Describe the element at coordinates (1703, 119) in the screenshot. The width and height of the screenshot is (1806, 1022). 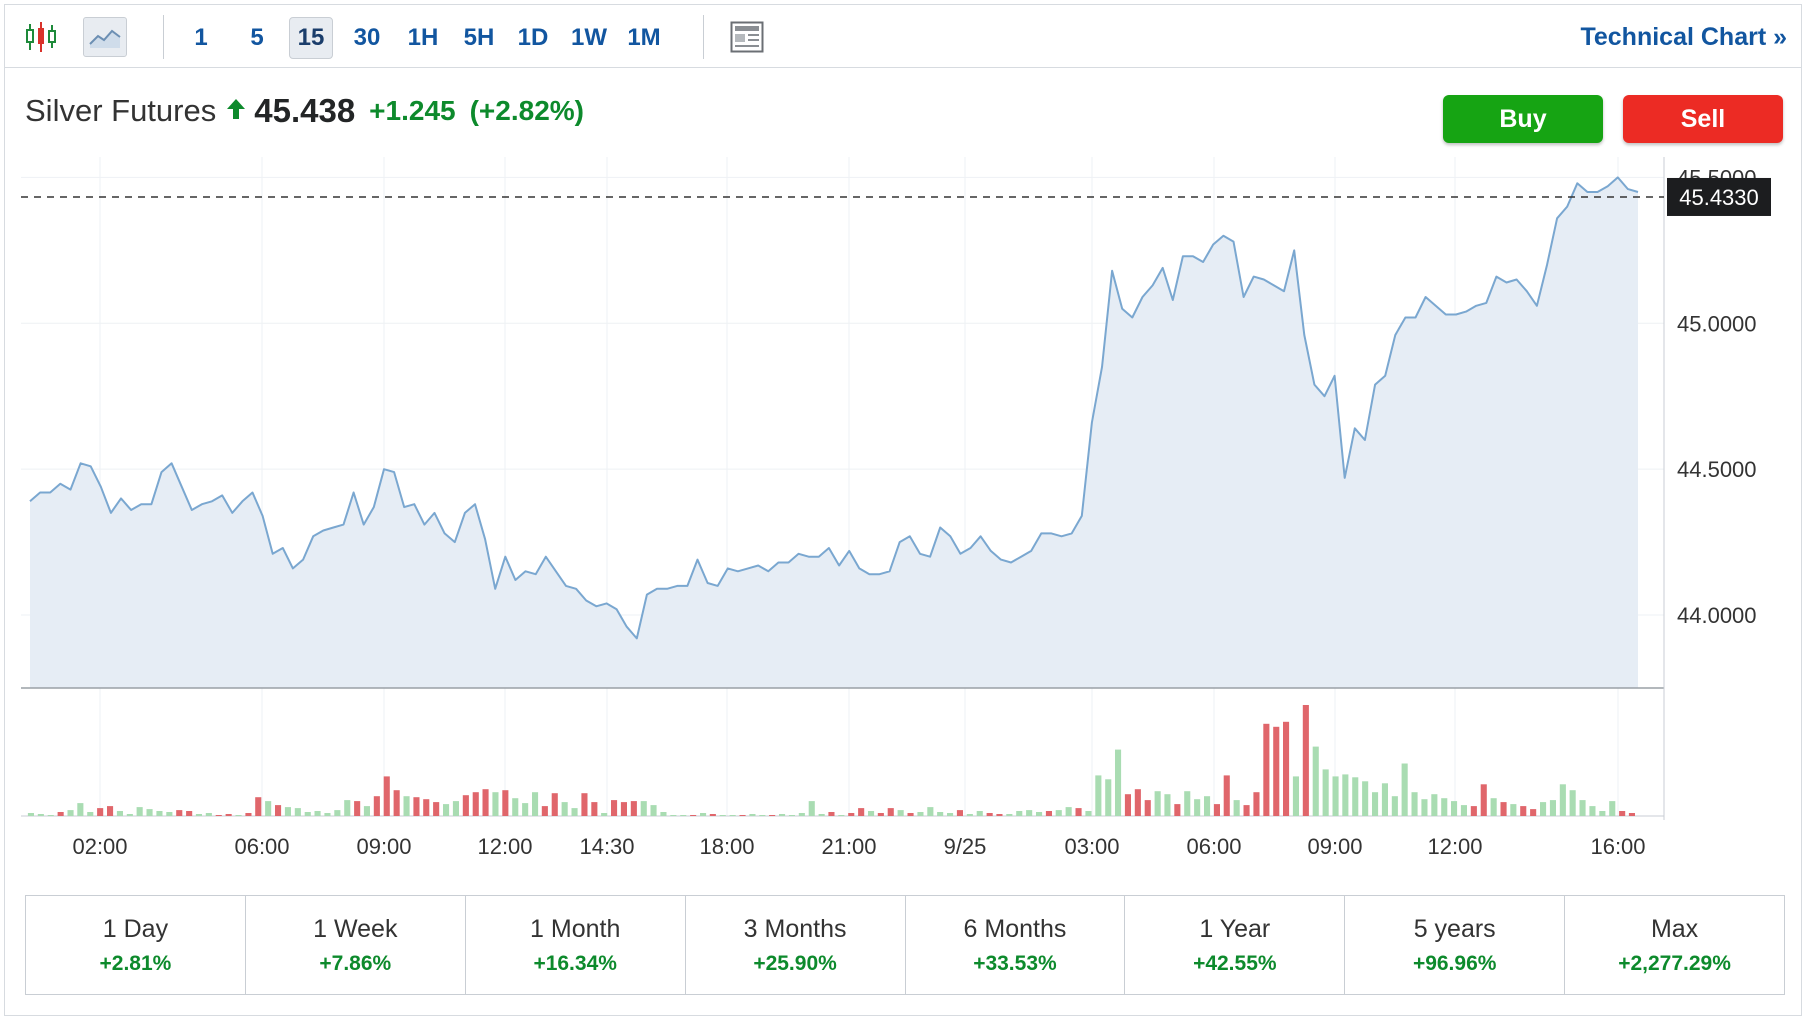
I see `sell-button: Sell` at that location.